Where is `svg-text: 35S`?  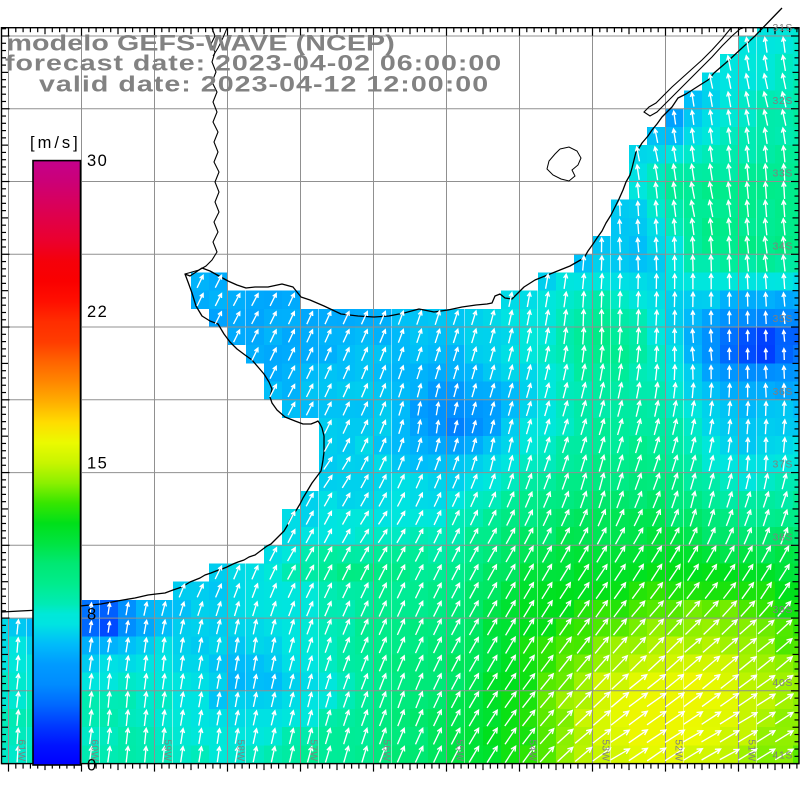
svg-text: 35S is located at coordinates (783, 319).